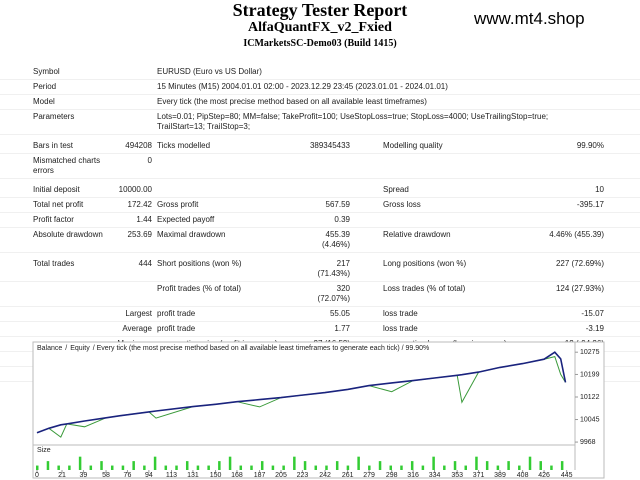  What do you see at coordinates (342, 219) in the screenshot?
I see `cell-value: 0.39` at bounding box center [342, 219].